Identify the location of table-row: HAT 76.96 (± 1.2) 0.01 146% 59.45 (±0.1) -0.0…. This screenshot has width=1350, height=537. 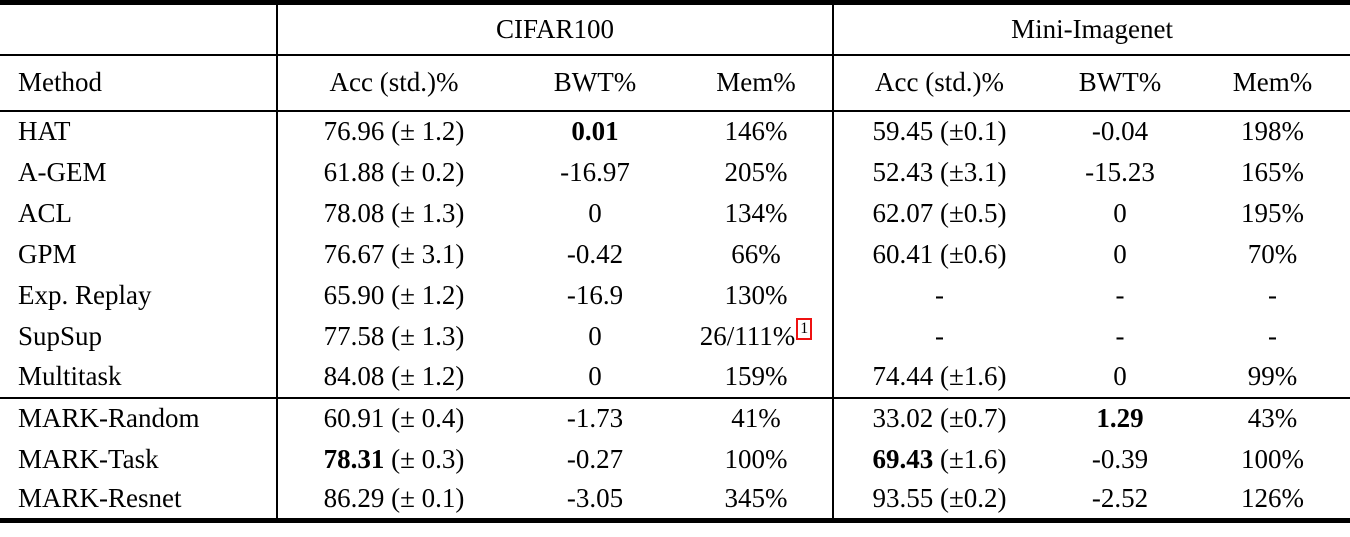
(675, 131).